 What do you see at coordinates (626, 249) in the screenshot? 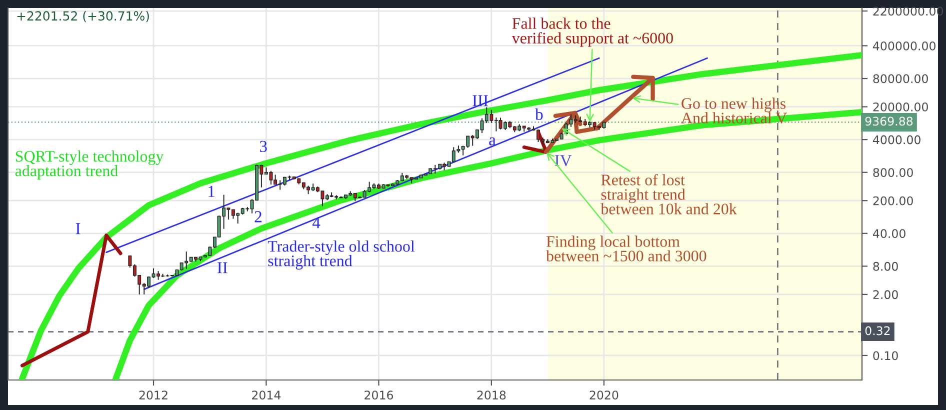
I see `annotation: Finding local bottom between ~1500 and 3000` at bounding box center [626, 249].